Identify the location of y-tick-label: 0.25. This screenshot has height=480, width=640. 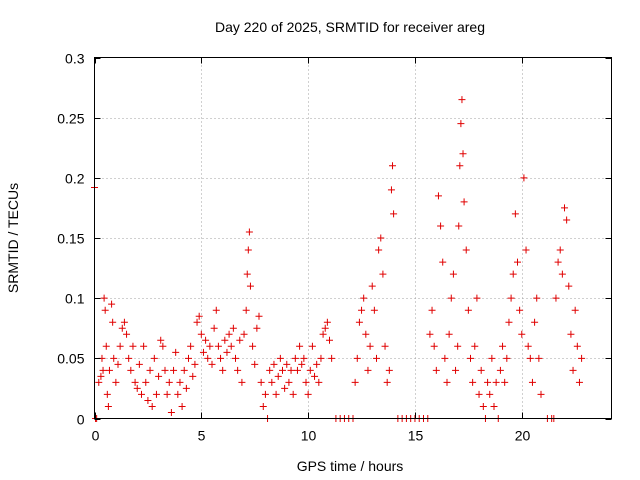
(70, 119).